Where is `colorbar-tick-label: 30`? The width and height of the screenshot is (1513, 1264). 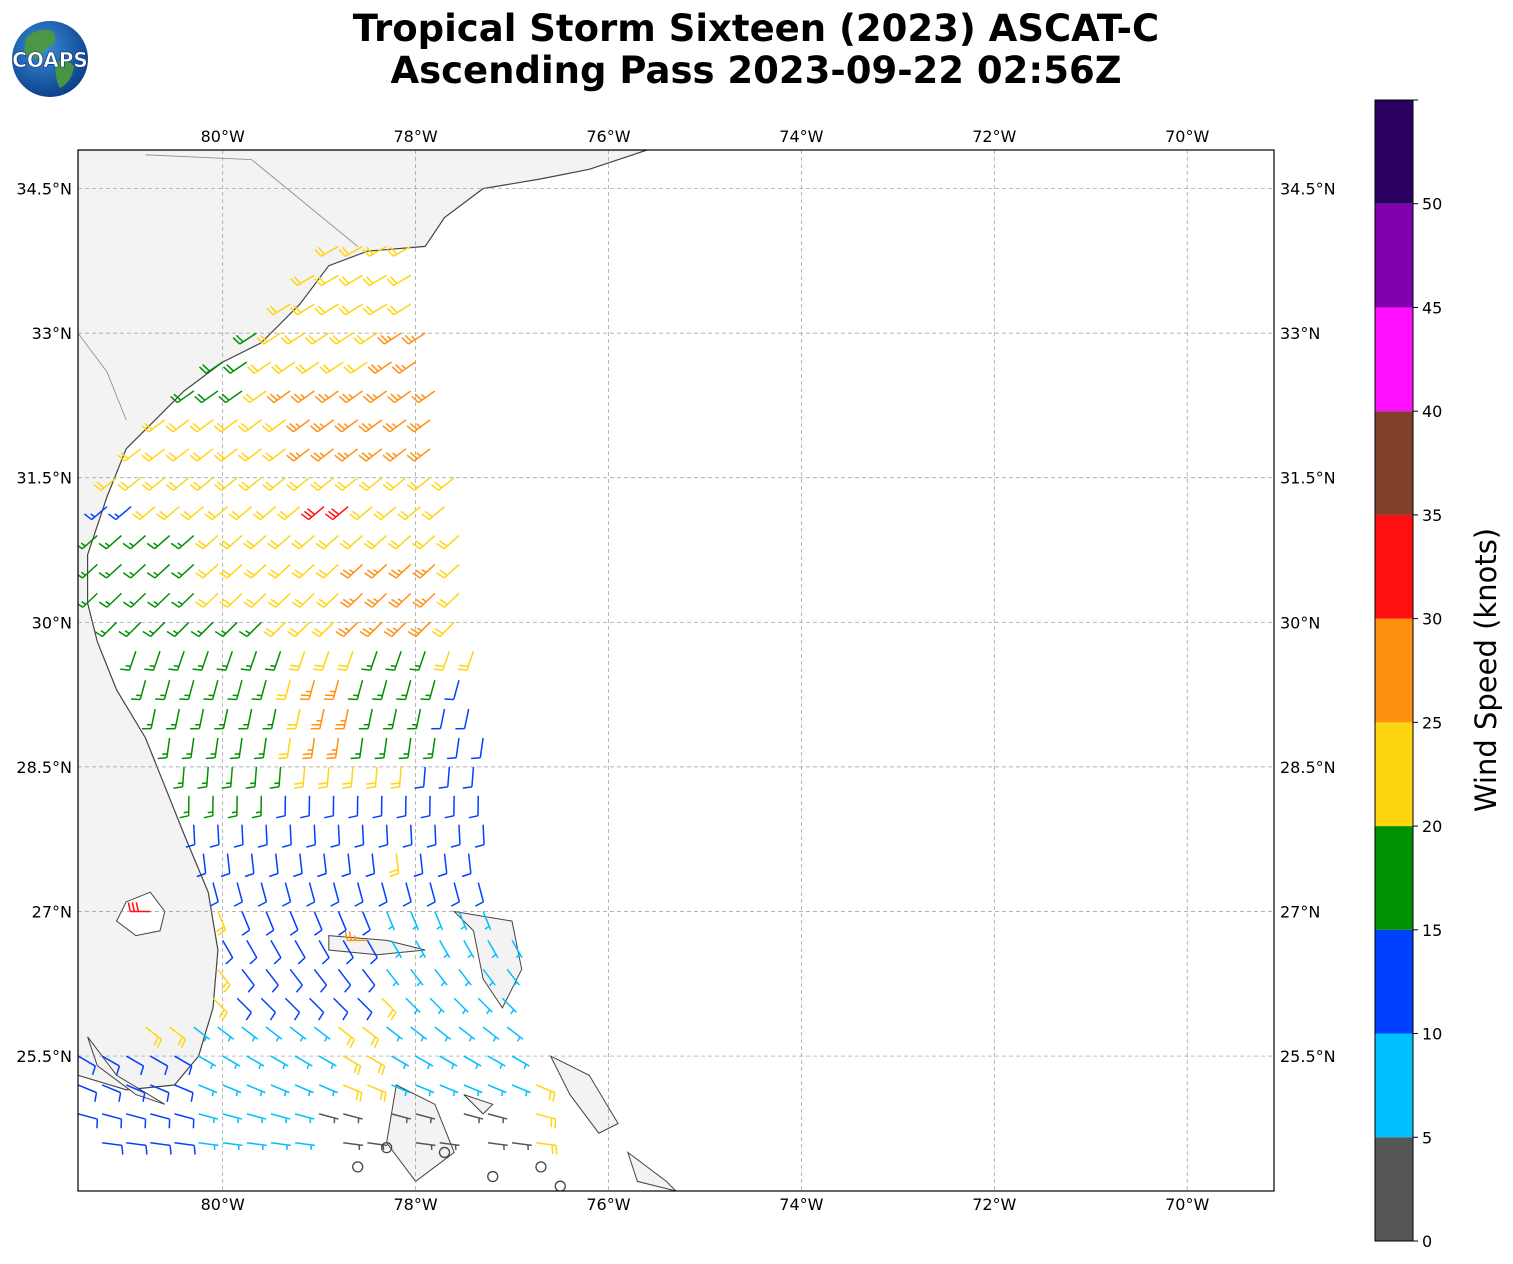
colorbar-tick-label: 30 is located at coordinates (1432, 619).